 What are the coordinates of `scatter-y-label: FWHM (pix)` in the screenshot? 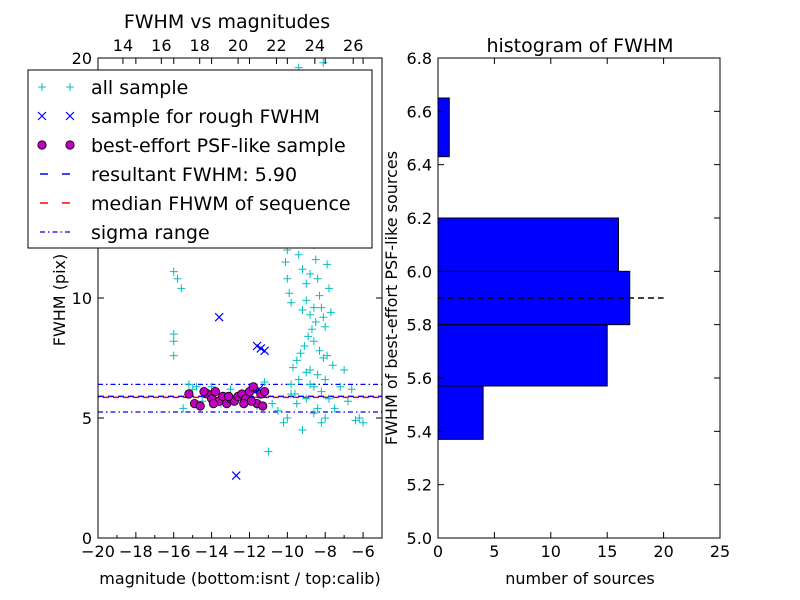 It's located at (59, 300).